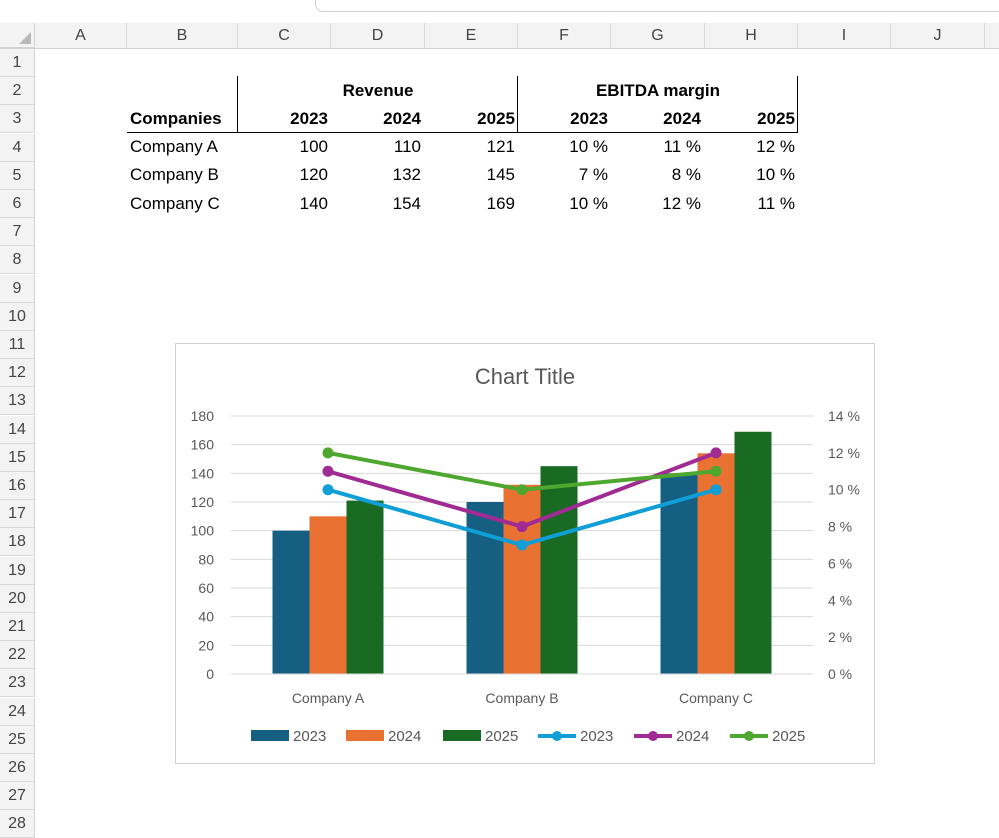 The height and width of the screenshot is (838, 999). What do you see at coordinates (17, 288) in the screenshot?
I see `row-header-9: 9` at bounding box center [17, 288].